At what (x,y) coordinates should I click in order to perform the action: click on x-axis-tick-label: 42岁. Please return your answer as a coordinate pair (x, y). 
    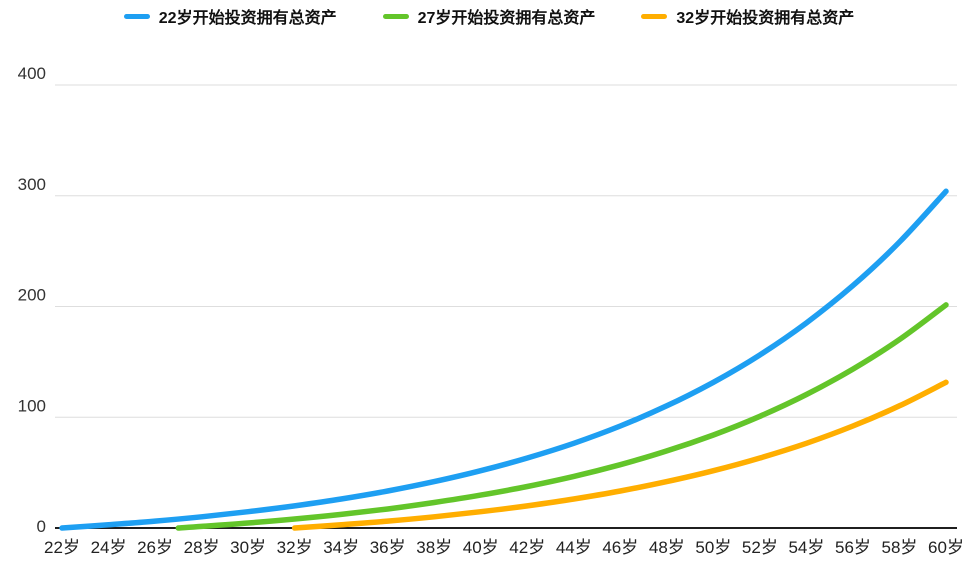
    Looking at the image, I should click on (527, 547).